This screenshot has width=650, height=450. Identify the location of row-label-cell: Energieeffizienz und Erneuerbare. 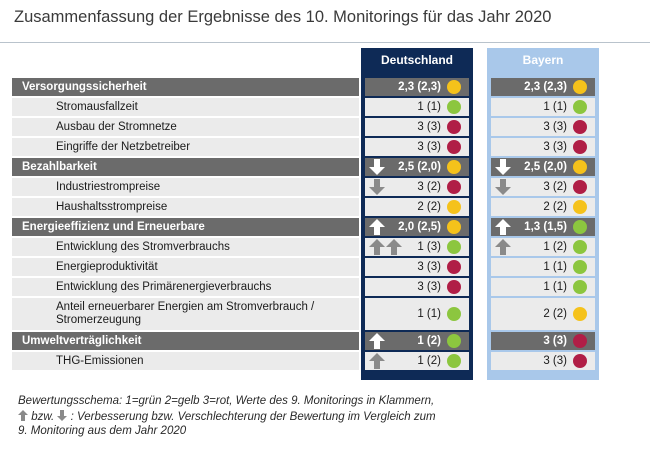
(185, 227).